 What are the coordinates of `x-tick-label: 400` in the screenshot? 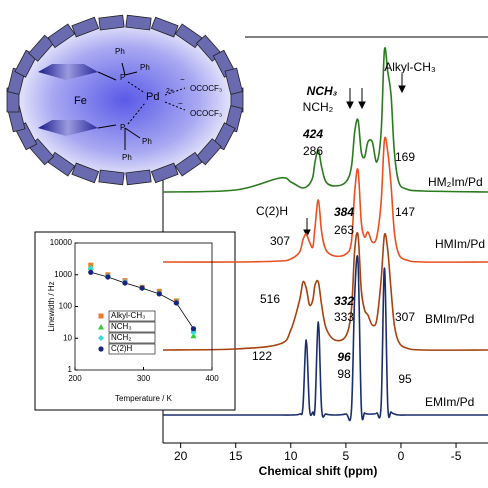 It's located at (212, 378).